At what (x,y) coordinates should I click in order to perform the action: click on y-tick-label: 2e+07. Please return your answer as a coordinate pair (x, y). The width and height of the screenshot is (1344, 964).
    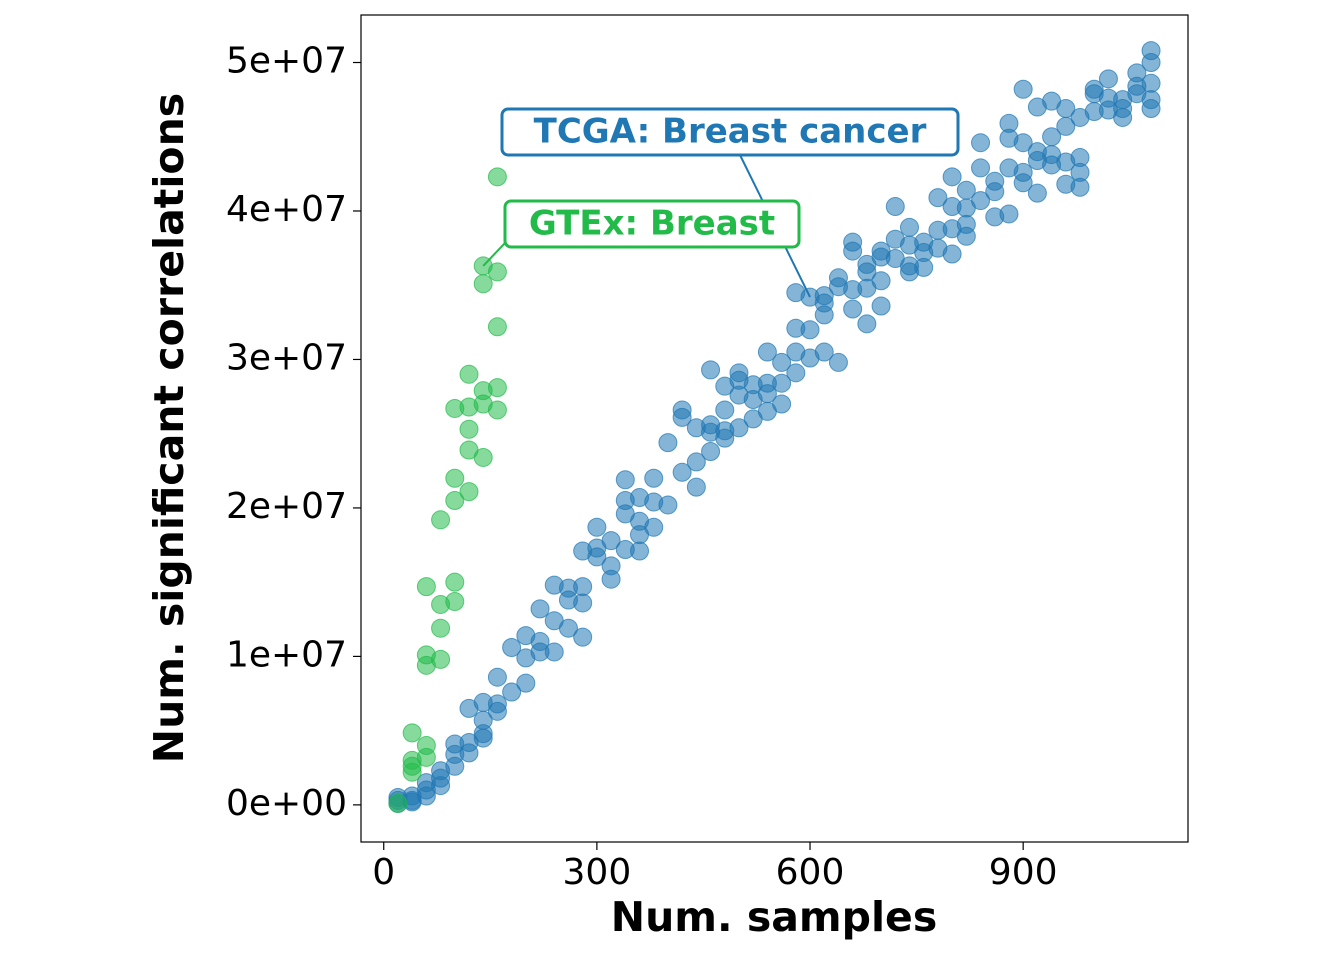
    Looking at the image, I should click on (286, 506).